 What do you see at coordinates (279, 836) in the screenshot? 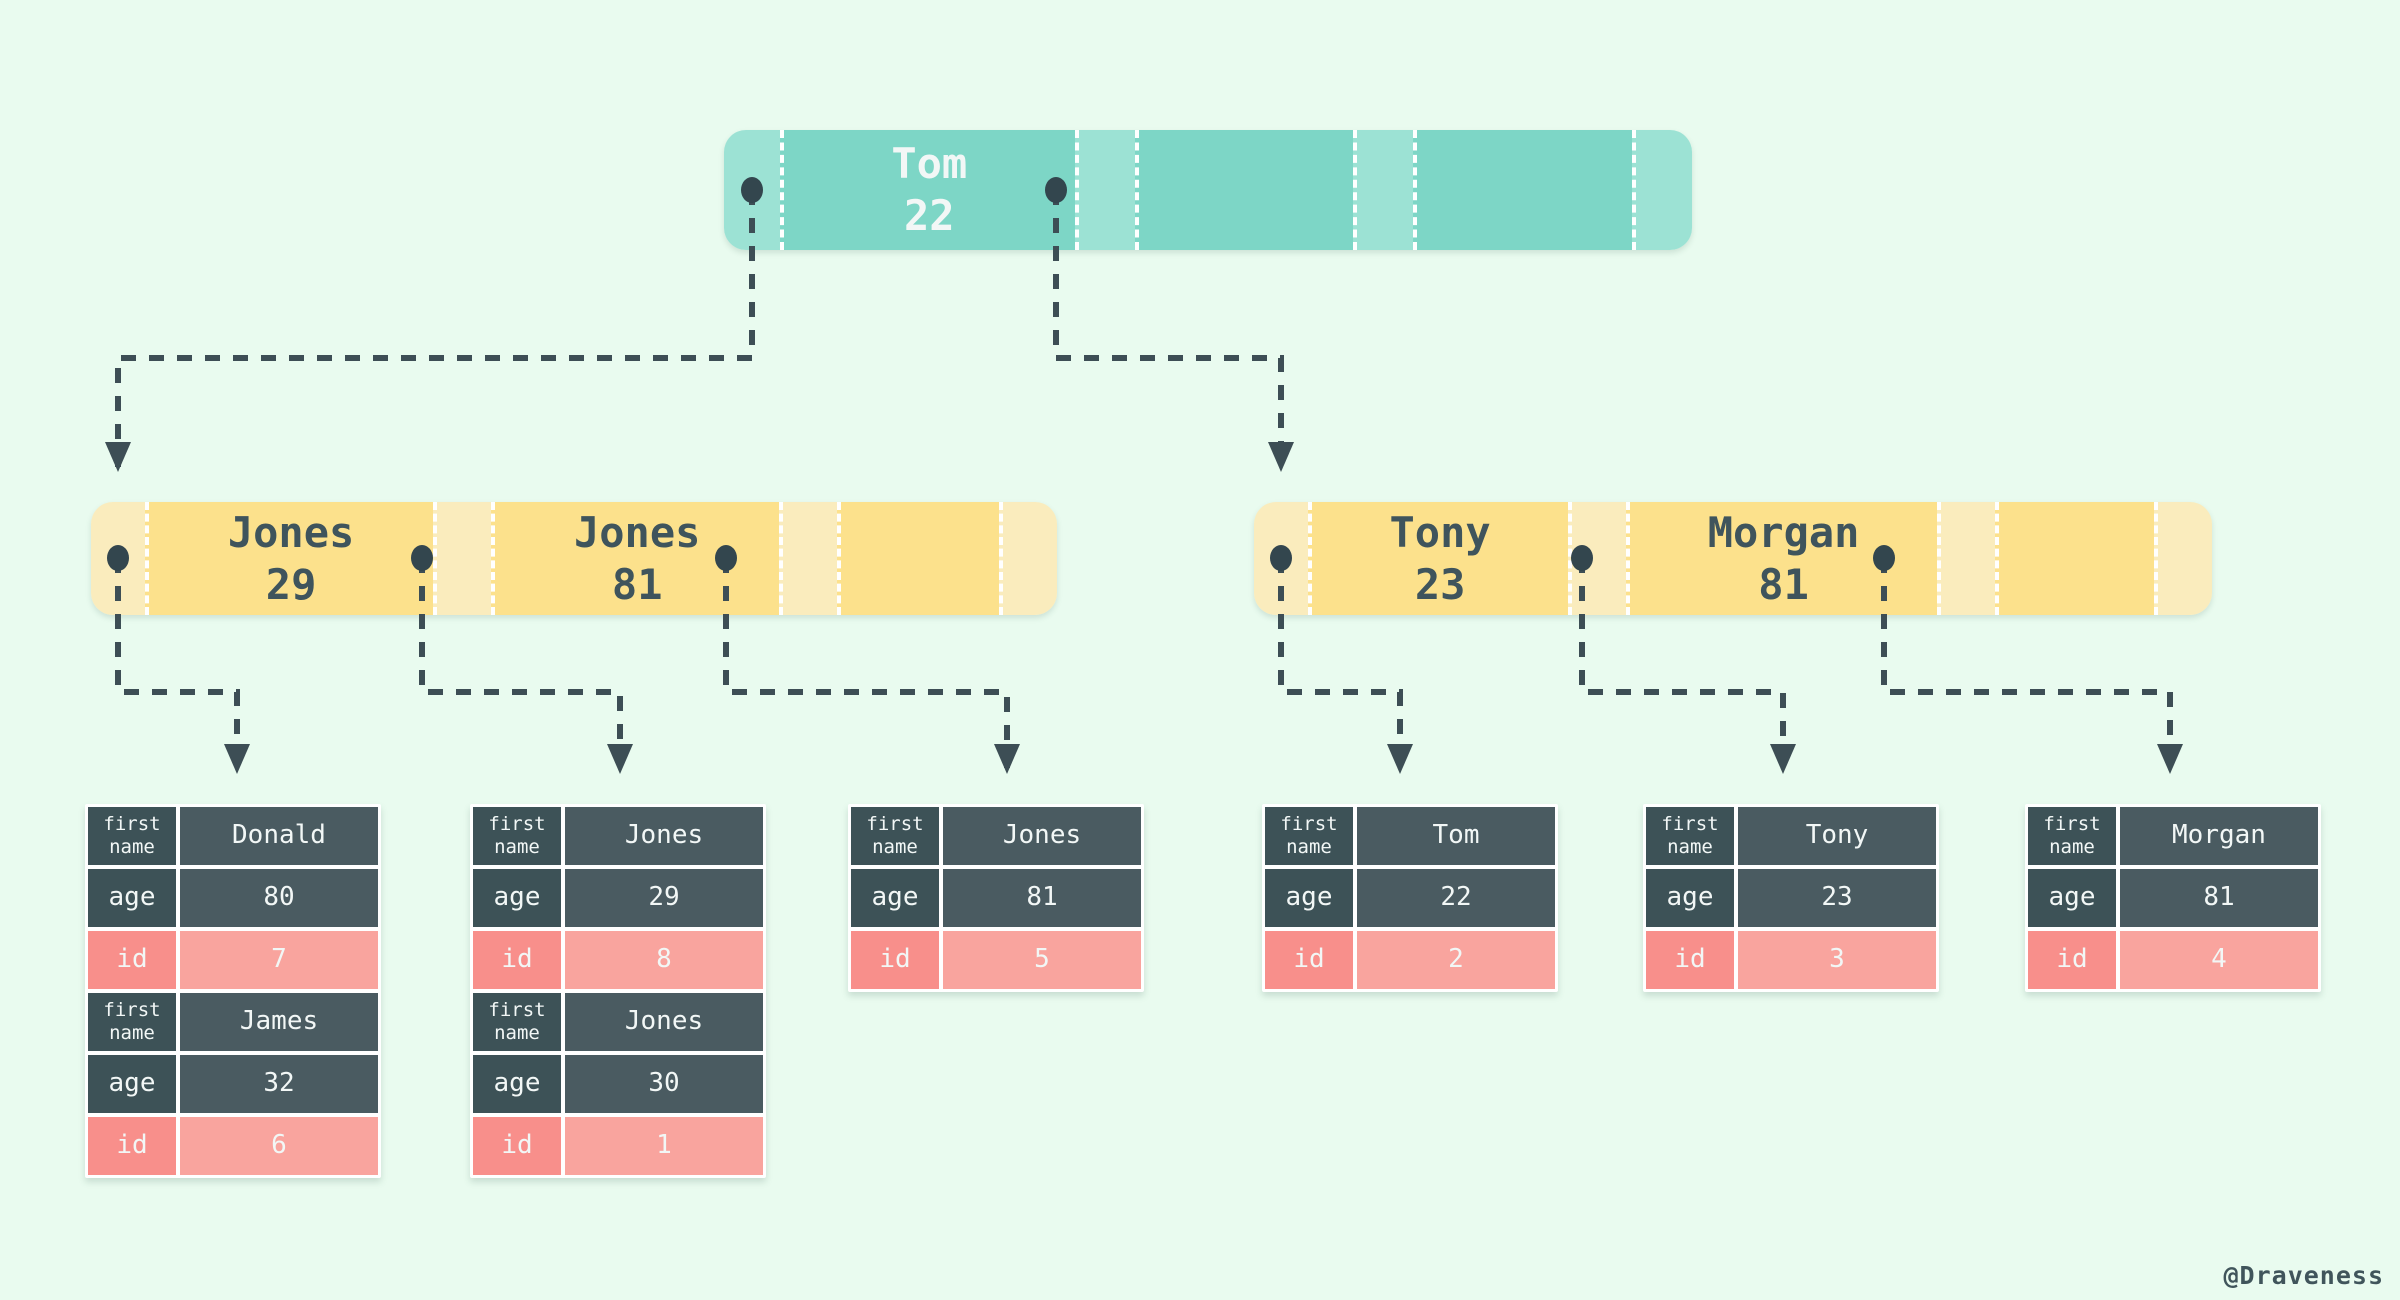
I see `field-value-first-name: Donald` at bounding box center [279, 836].